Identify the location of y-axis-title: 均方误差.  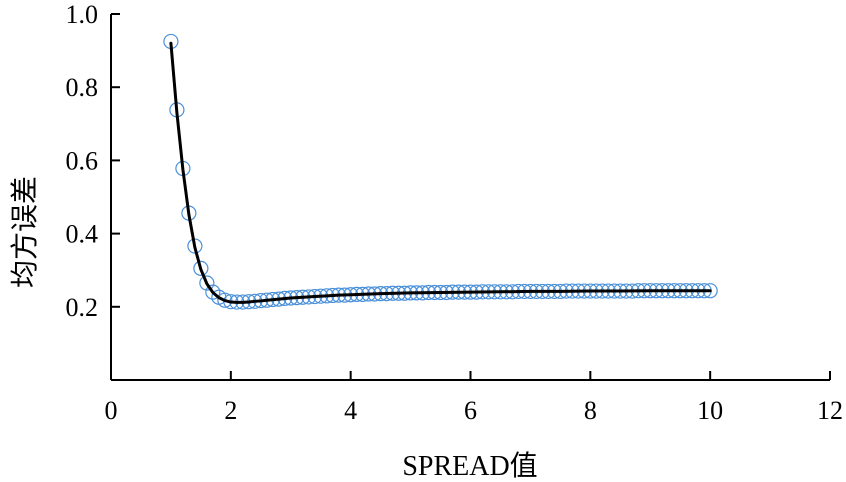
(25, 232).